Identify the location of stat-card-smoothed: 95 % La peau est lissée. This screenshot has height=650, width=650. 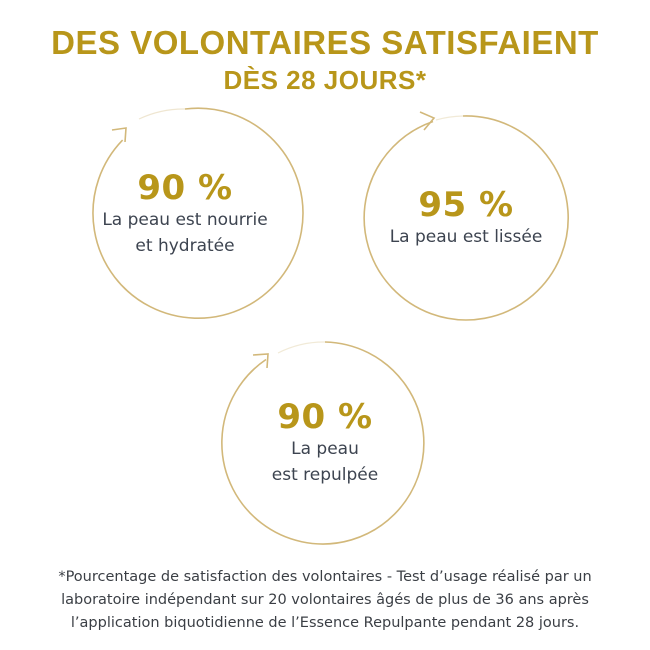
(466, 216).